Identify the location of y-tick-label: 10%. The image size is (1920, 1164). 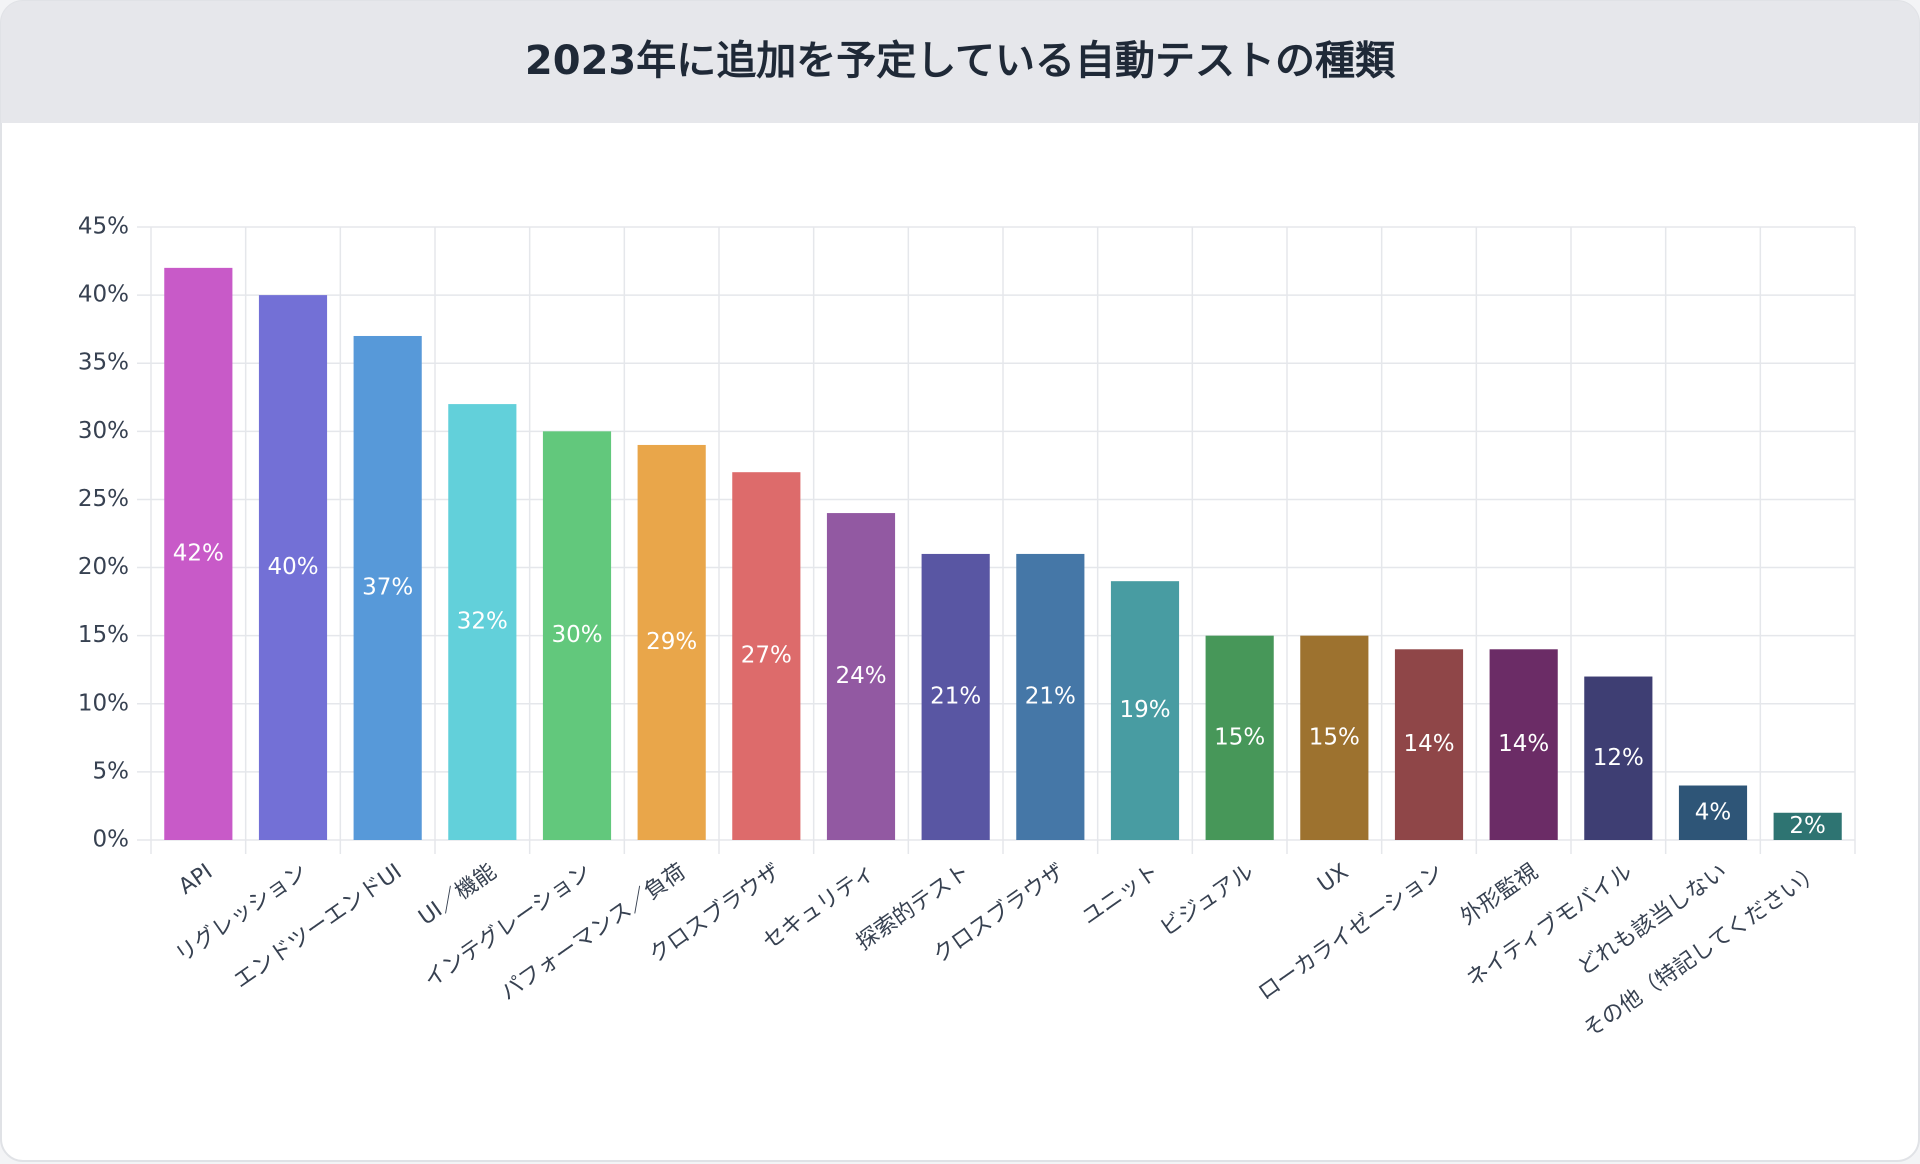
(103, 703).